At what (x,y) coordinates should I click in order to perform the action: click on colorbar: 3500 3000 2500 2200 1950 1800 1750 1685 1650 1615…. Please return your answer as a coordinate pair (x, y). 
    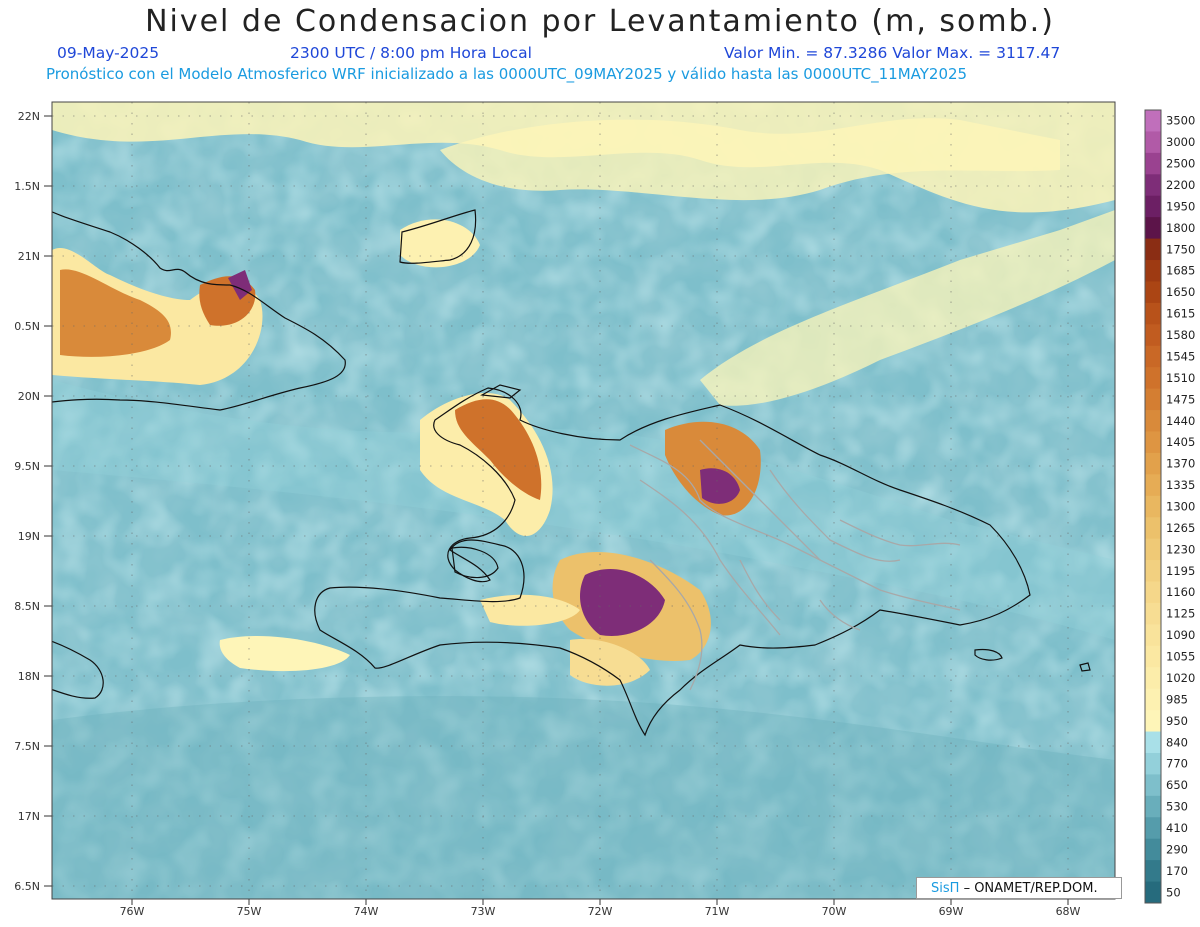
    Looking at the image, I should click on (1169, 506).